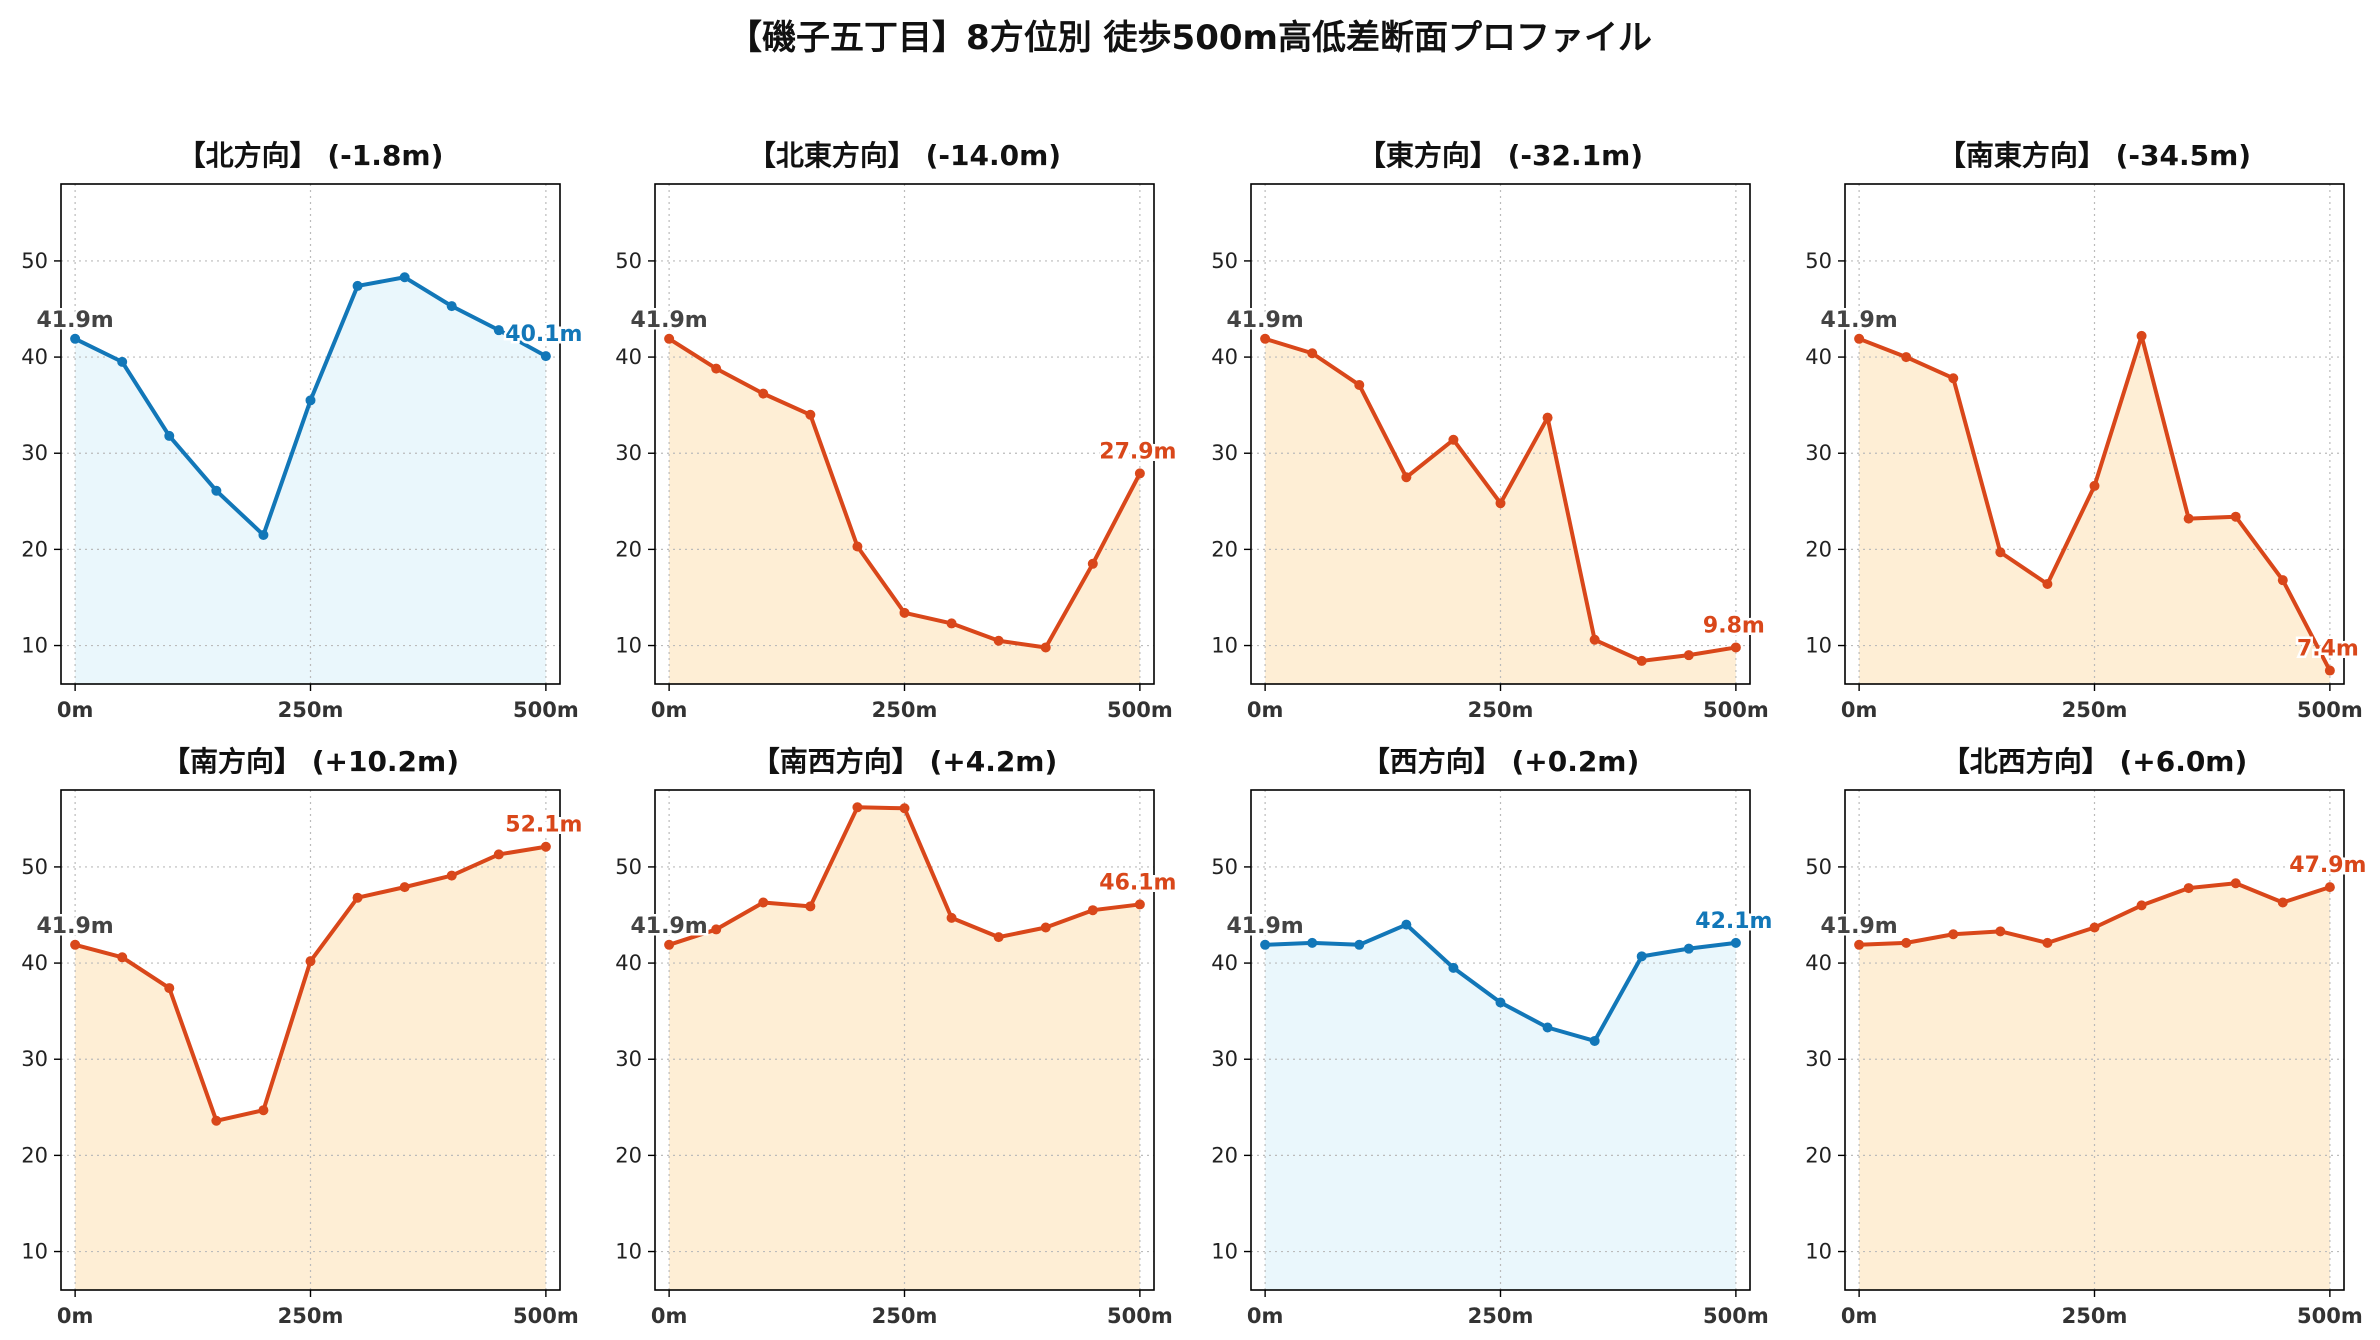 This screenshot has width=2380, height=1340. What do you see at coordinates (1734, 625) in the screenshot?
I see `end-value-label: 9.8m` at bounding box center [1734, 625].